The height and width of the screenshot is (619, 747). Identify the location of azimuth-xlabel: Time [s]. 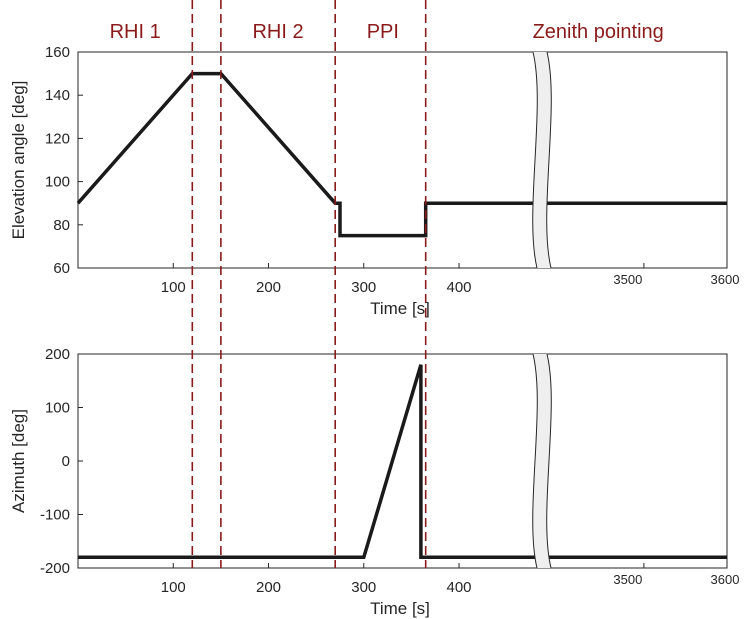
(400, 608).